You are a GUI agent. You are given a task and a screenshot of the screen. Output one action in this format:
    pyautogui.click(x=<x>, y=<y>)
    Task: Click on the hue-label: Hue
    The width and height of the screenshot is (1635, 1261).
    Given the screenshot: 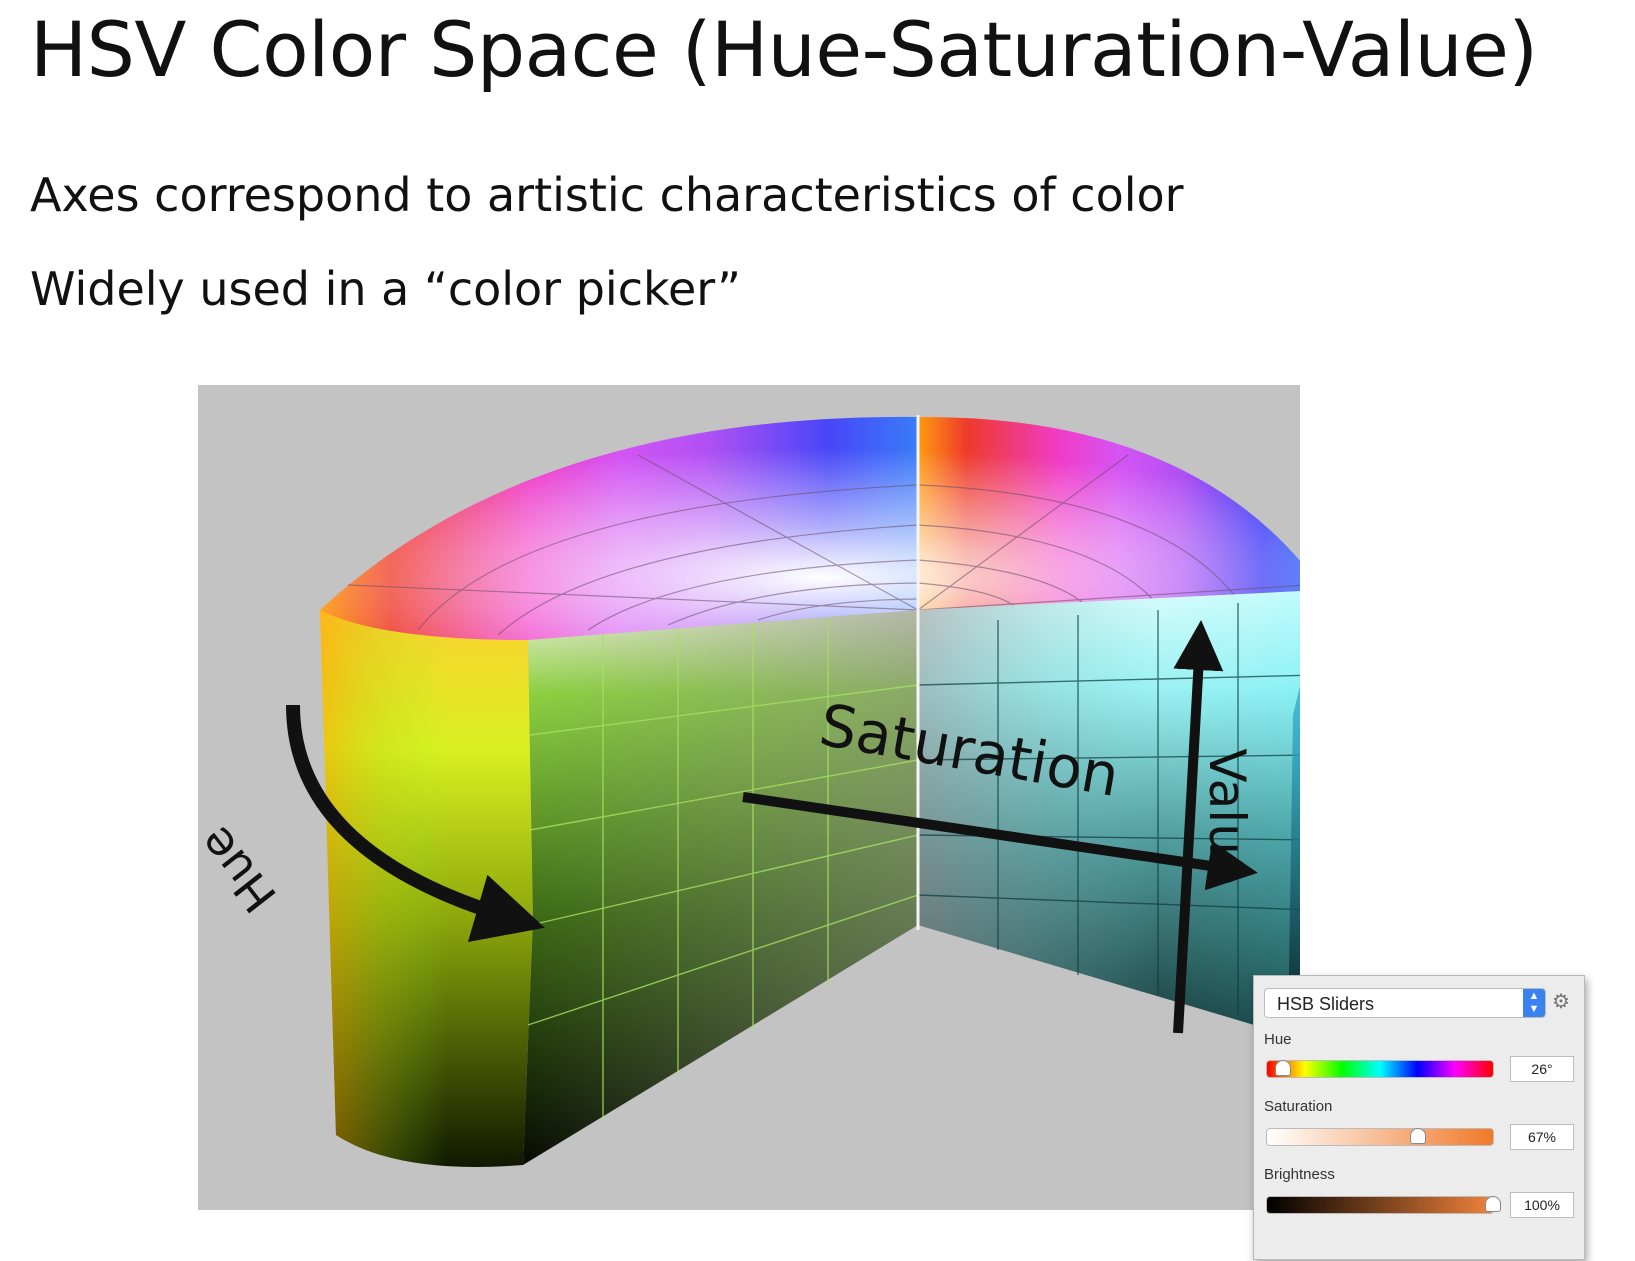 What is the action you would take?
    pyautogui.click(x=242, y=870)
    